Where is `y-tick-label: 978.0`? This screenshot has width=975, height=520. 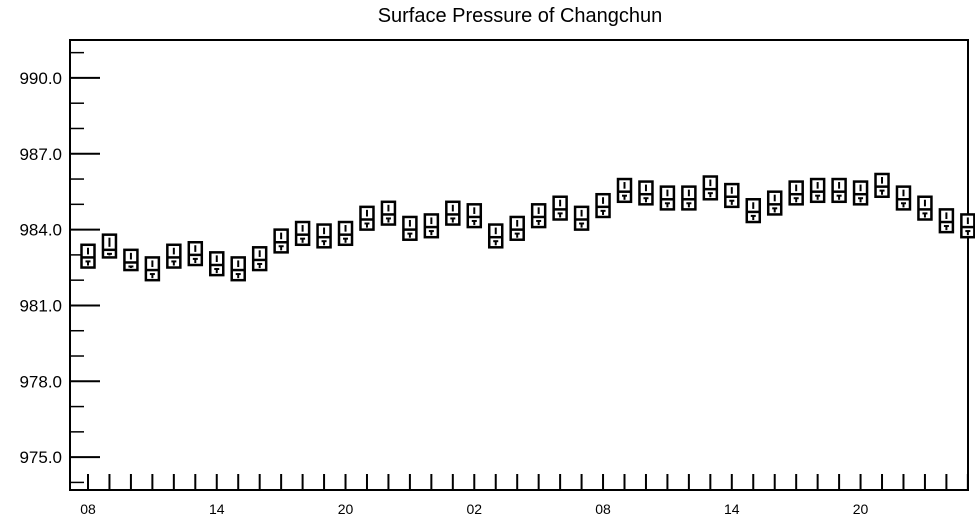 y-tick-label: 978.0 is located at coordinates (40, 381).